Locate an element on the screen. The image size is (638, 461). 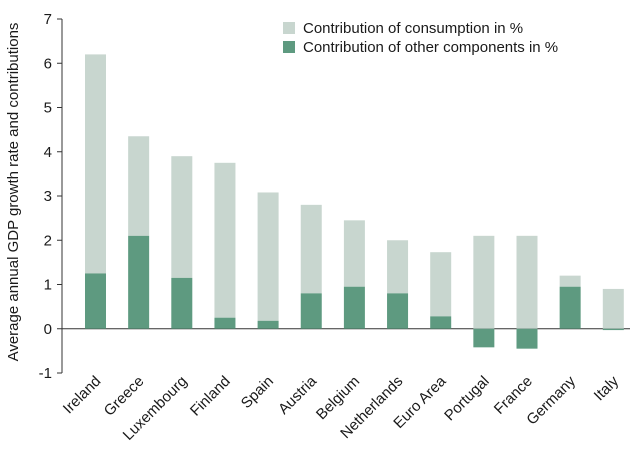
category-label: Finland is located at coordinates (210, 396).